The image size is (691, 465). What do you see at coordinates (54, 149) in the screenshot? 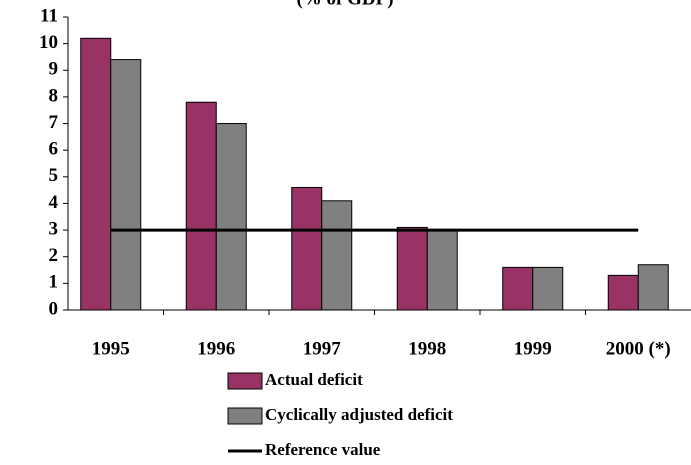
I see `y-tick-label: 6` at bounding box center [54, 149].